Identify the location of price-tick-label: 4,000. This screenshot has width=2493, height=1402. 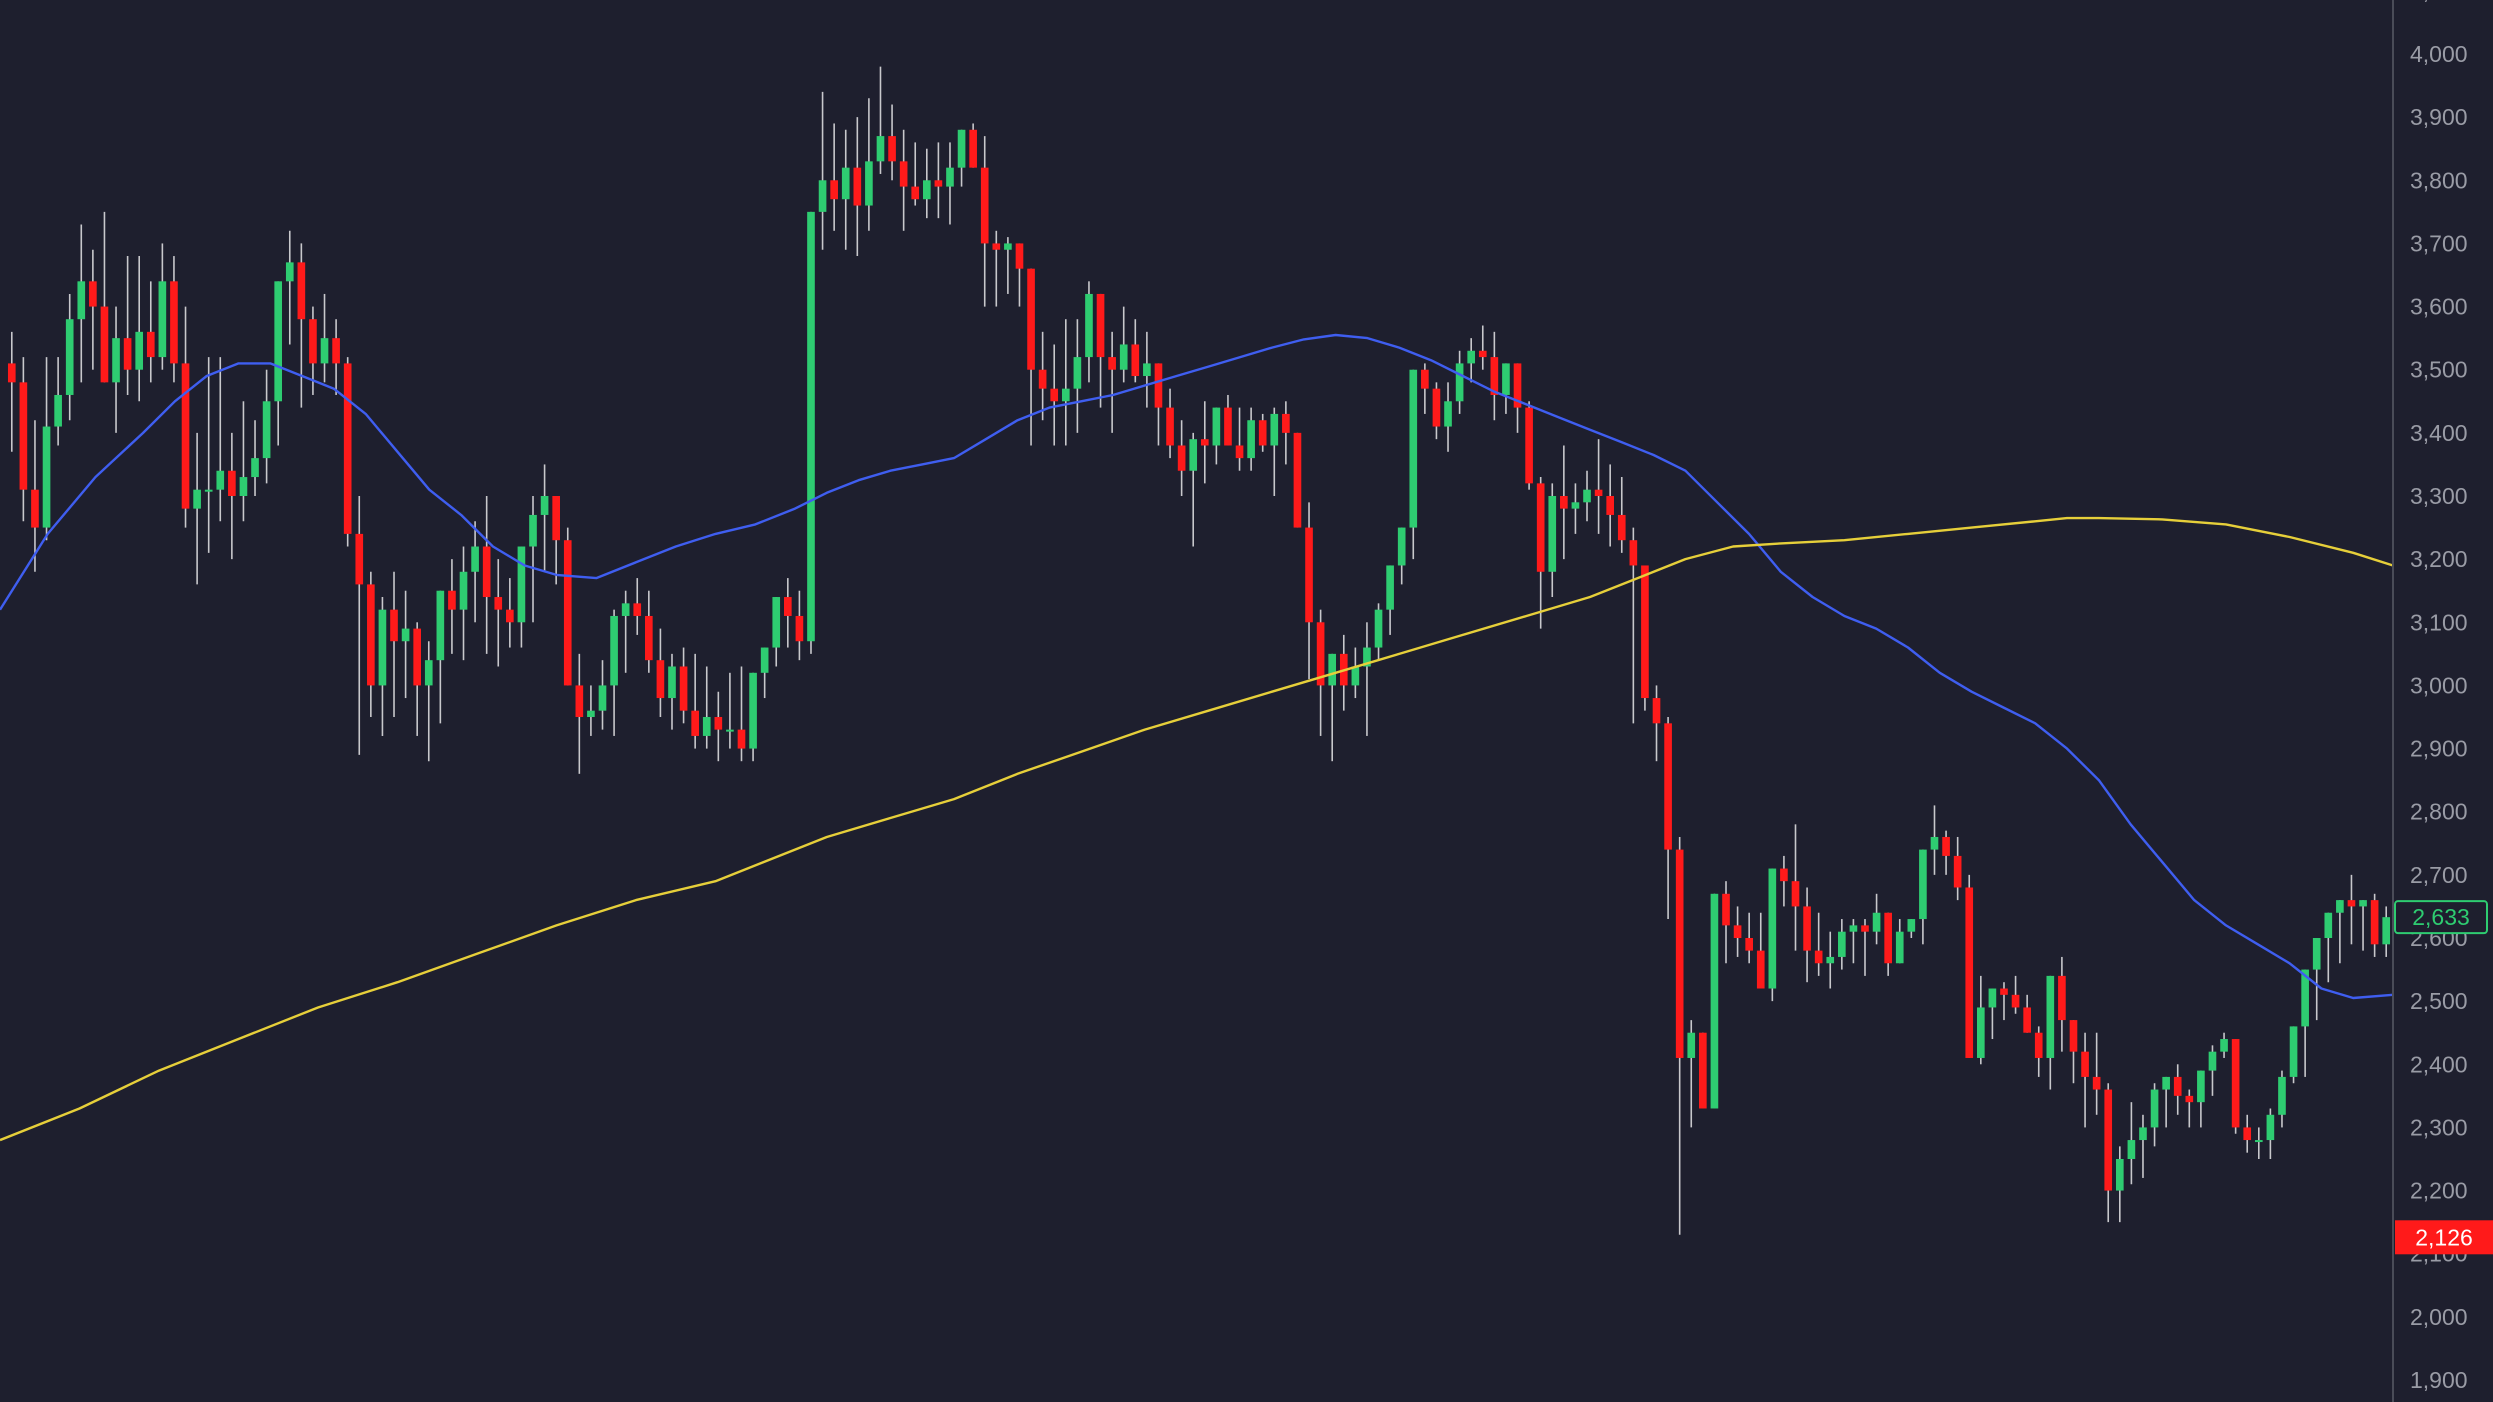
(2439, 54).